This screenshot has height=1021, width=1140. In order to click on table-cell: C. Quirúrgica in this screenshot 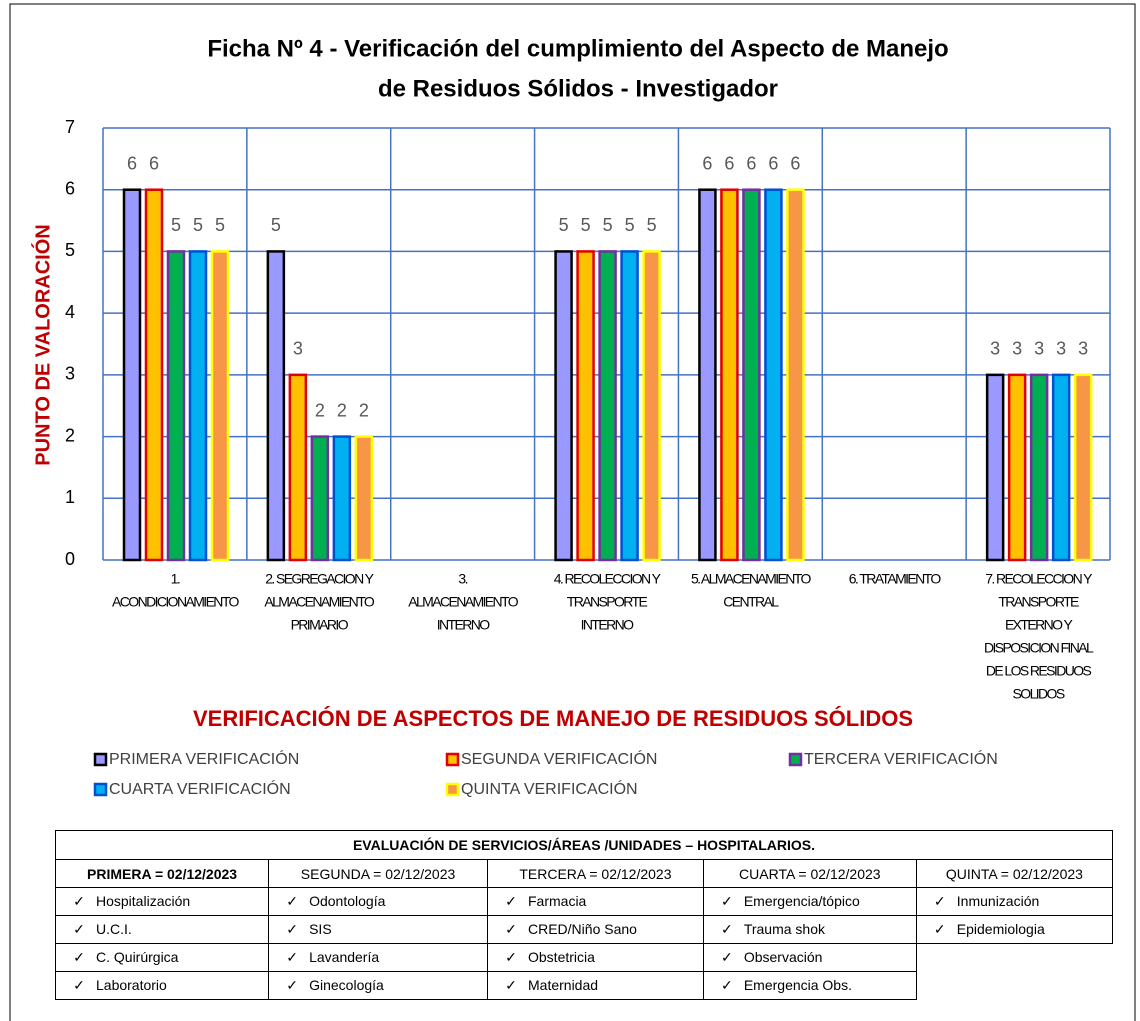, I will do `click(162, 957)`.